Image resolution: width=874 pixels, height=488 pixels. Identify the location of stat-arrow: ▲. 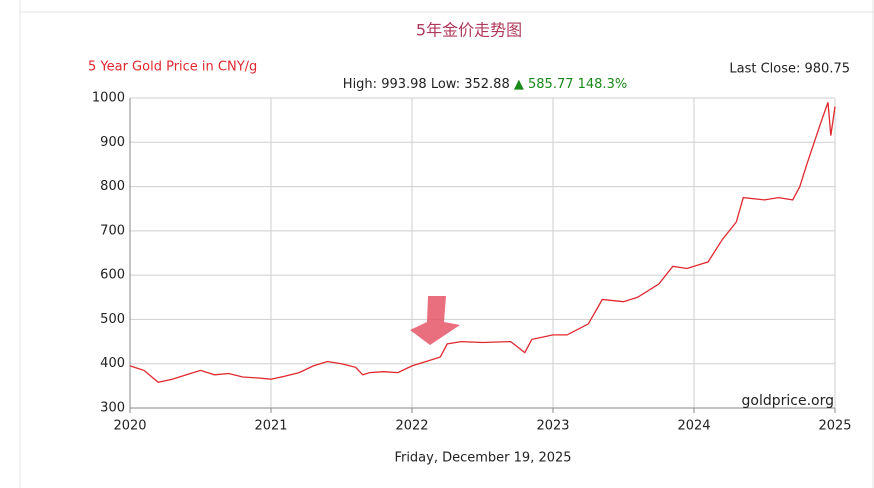
(519, 84).